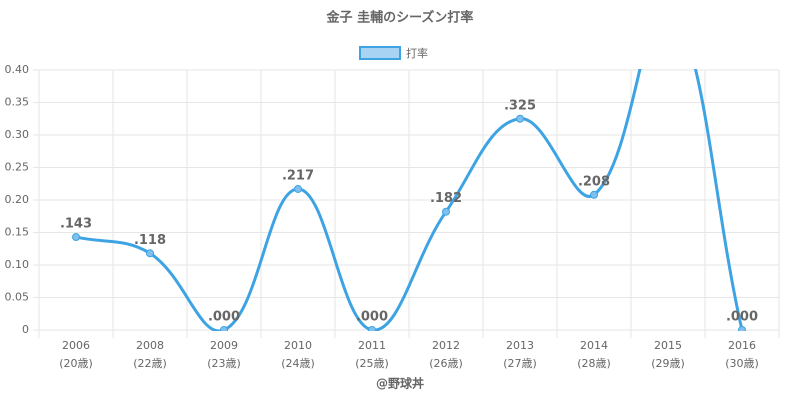 The height and width of the screenshot is (400, 800). What do you see at coordinates (17, 69) in the screenshot?
I see `y-tick-label: 0.40` at bounding box center [17, 69].